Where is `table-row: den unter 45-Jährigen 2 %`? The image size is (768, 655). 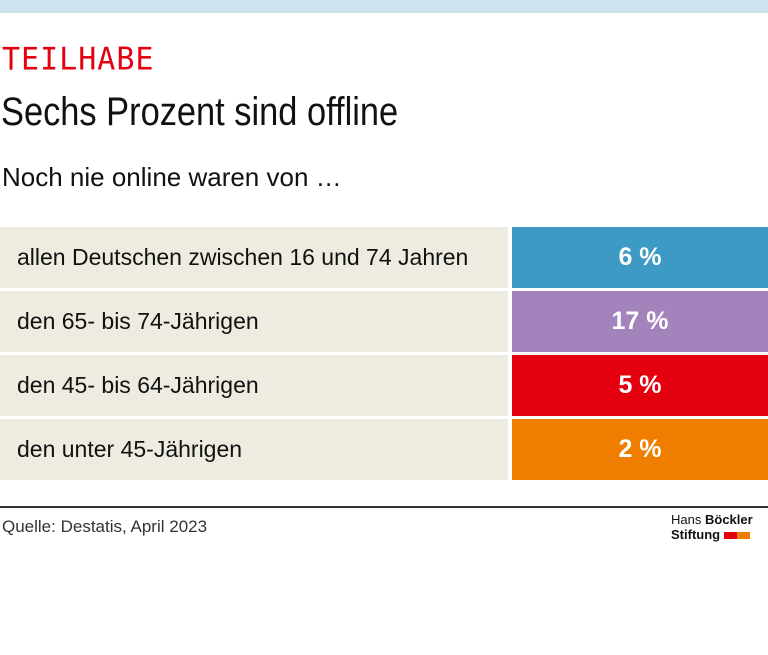 table-row: den unter 45-Jährigen 2 % is located at coordinates (384, 449).